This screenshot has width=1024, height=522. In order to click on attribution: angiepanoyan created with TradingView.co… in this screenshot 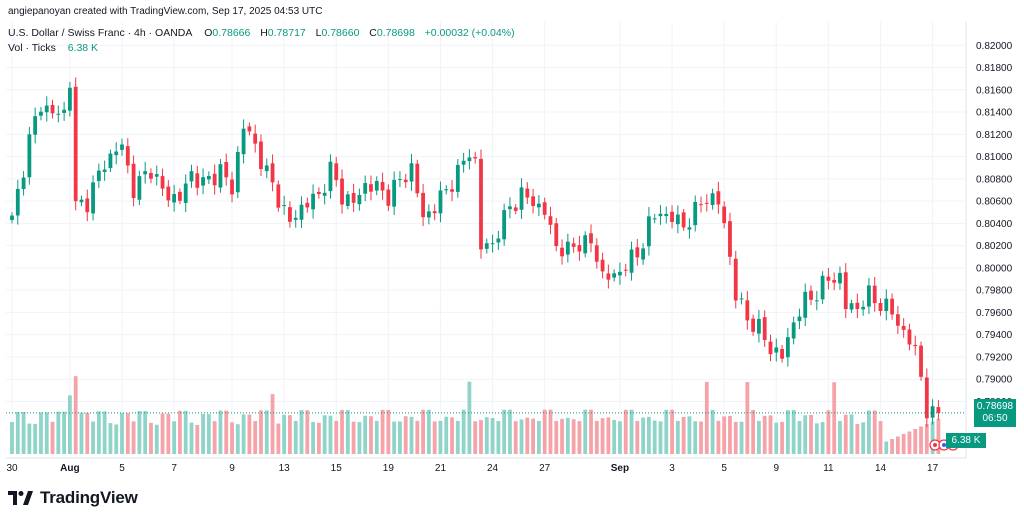, I will do `click(165, 11)`.